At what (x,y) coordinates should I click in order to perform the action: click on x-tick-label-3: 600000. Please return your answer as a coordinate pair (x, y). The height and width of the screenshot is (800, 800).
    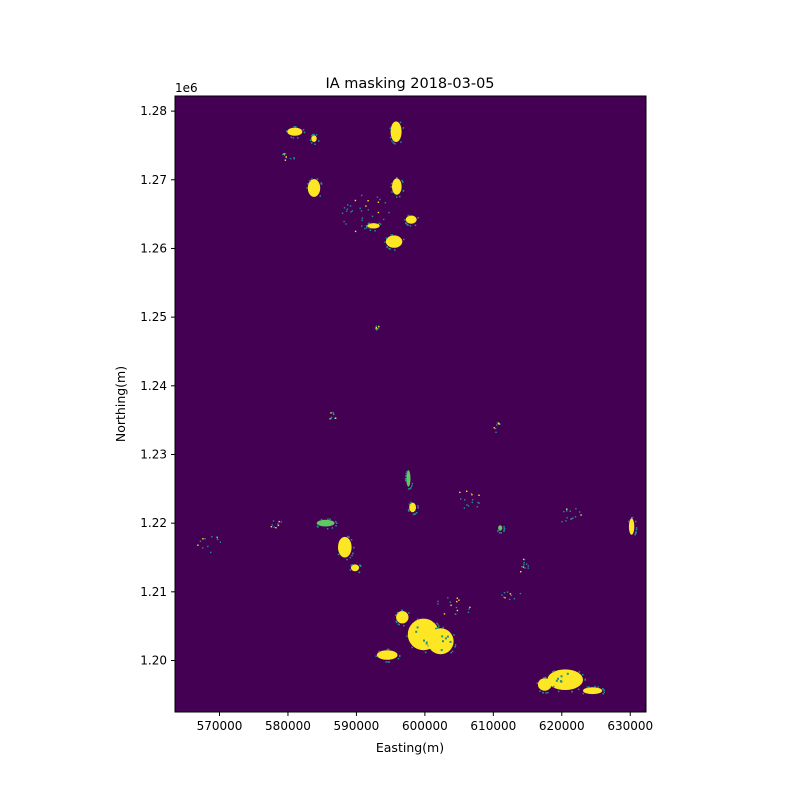
    Looking at the image, I should click on (425, 726).